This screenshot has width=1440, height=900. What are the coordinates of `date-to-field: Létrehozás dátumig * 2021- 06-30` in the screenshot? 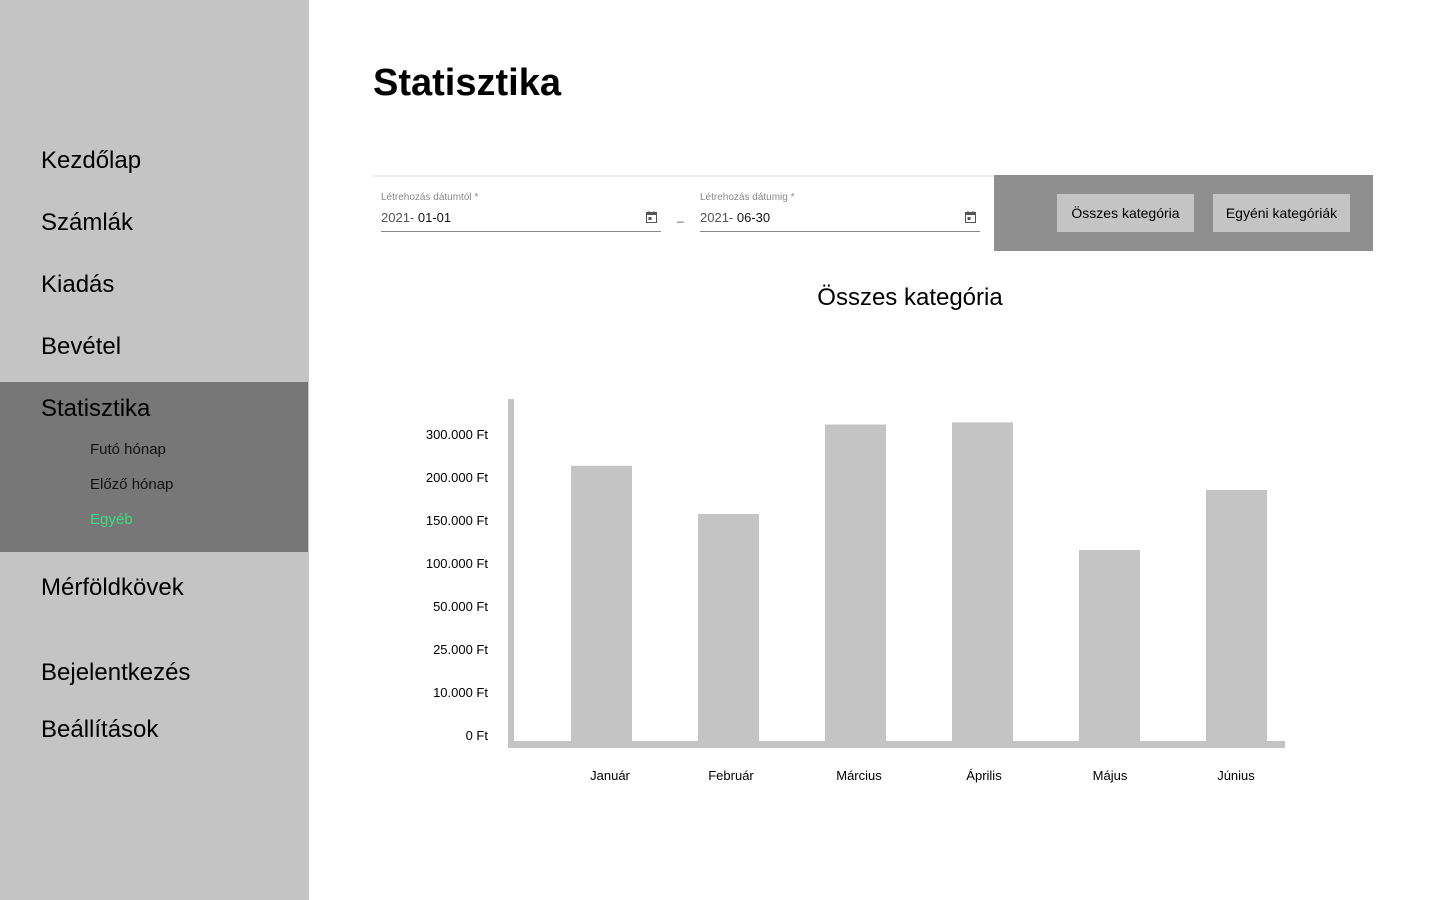 It's located at (840, 211).